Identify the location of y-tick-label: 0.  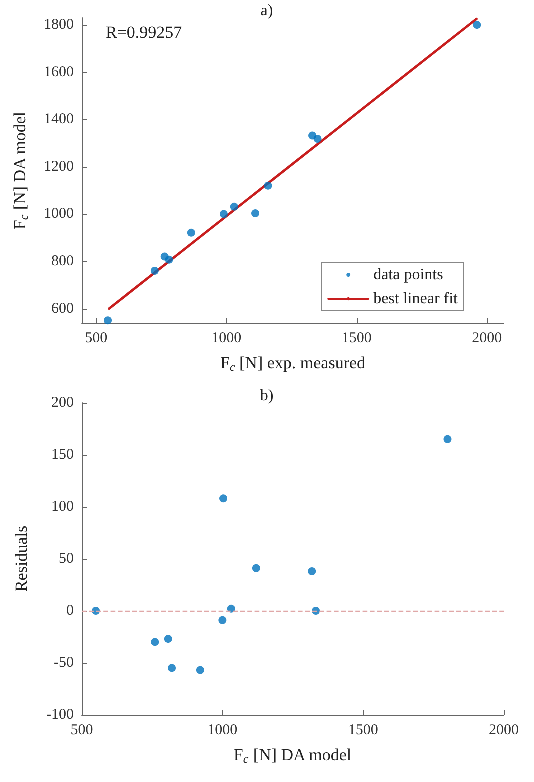
(70, 611).